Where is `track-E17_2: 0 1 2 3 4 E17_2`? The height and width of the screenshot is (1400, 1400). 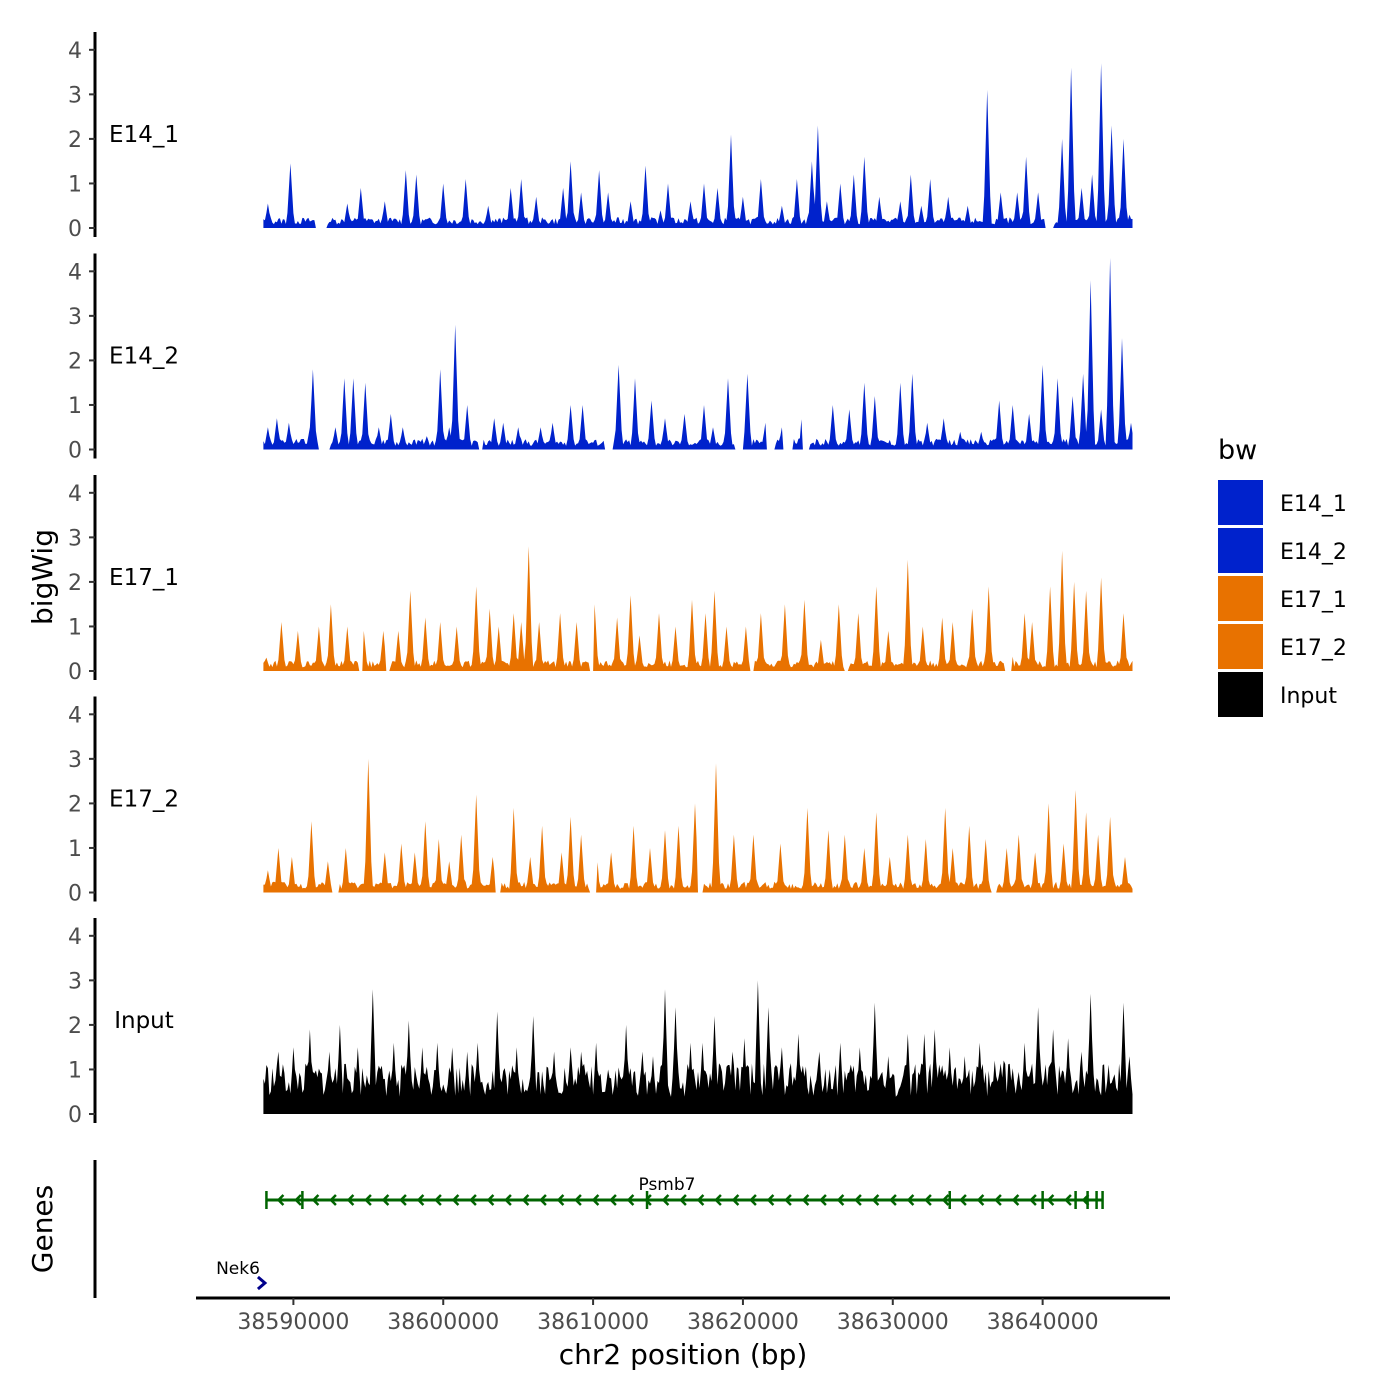
track-E17_2: 0 1 2 3 4 E17_2 is located at coordinates (600, 801).